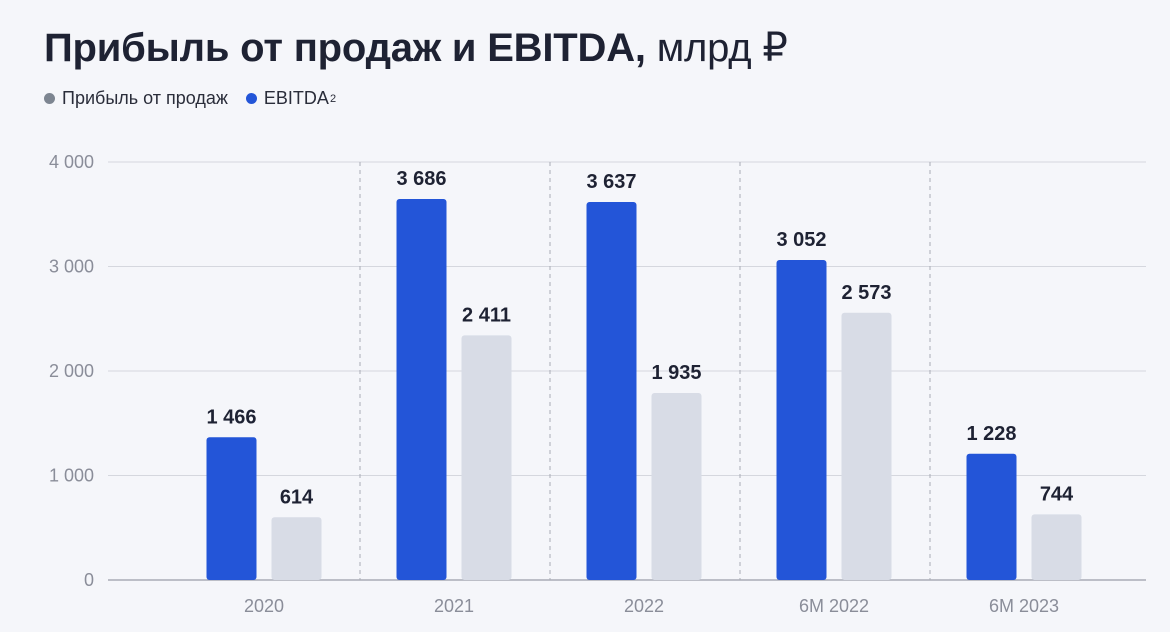 Image resolution: width=1170 pixels, height=632 pixels. What do you see at coordinates (486, 315) in the screenshot?
I see `sales-profit-value-label: 2 411` at bounding box center [486, 315].